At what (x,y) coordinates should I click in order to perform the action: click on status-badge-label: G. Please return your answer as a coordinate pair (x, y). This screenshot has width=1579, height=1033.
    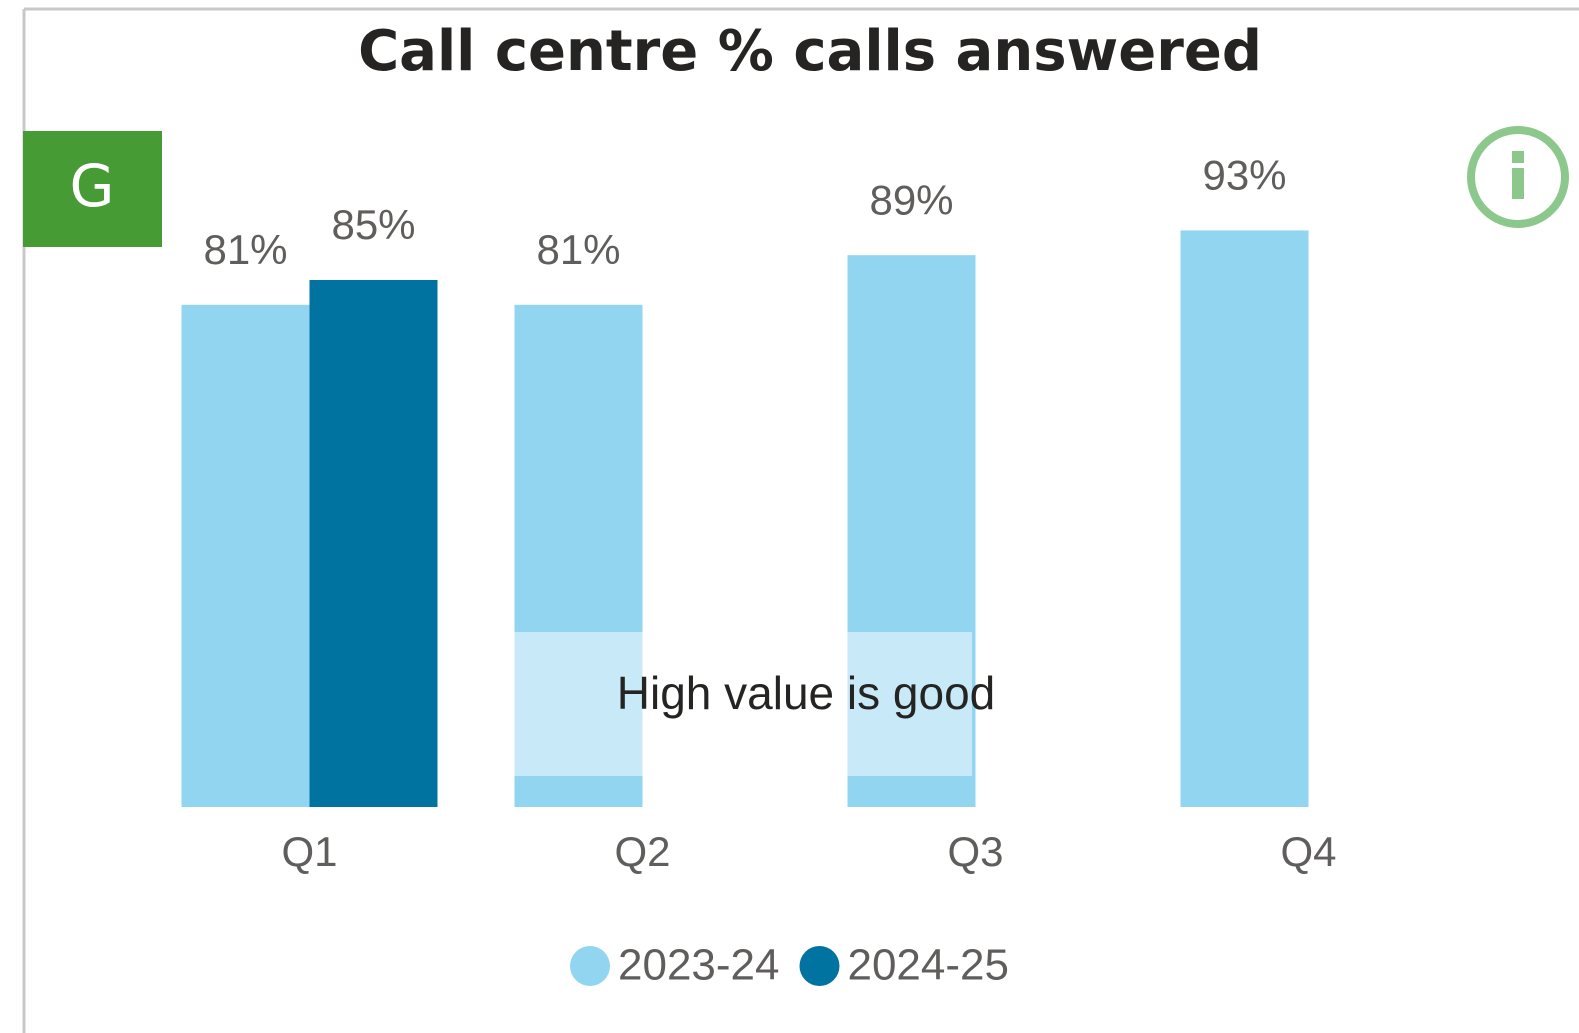
    Looking at the image, I should click on (92, 186).